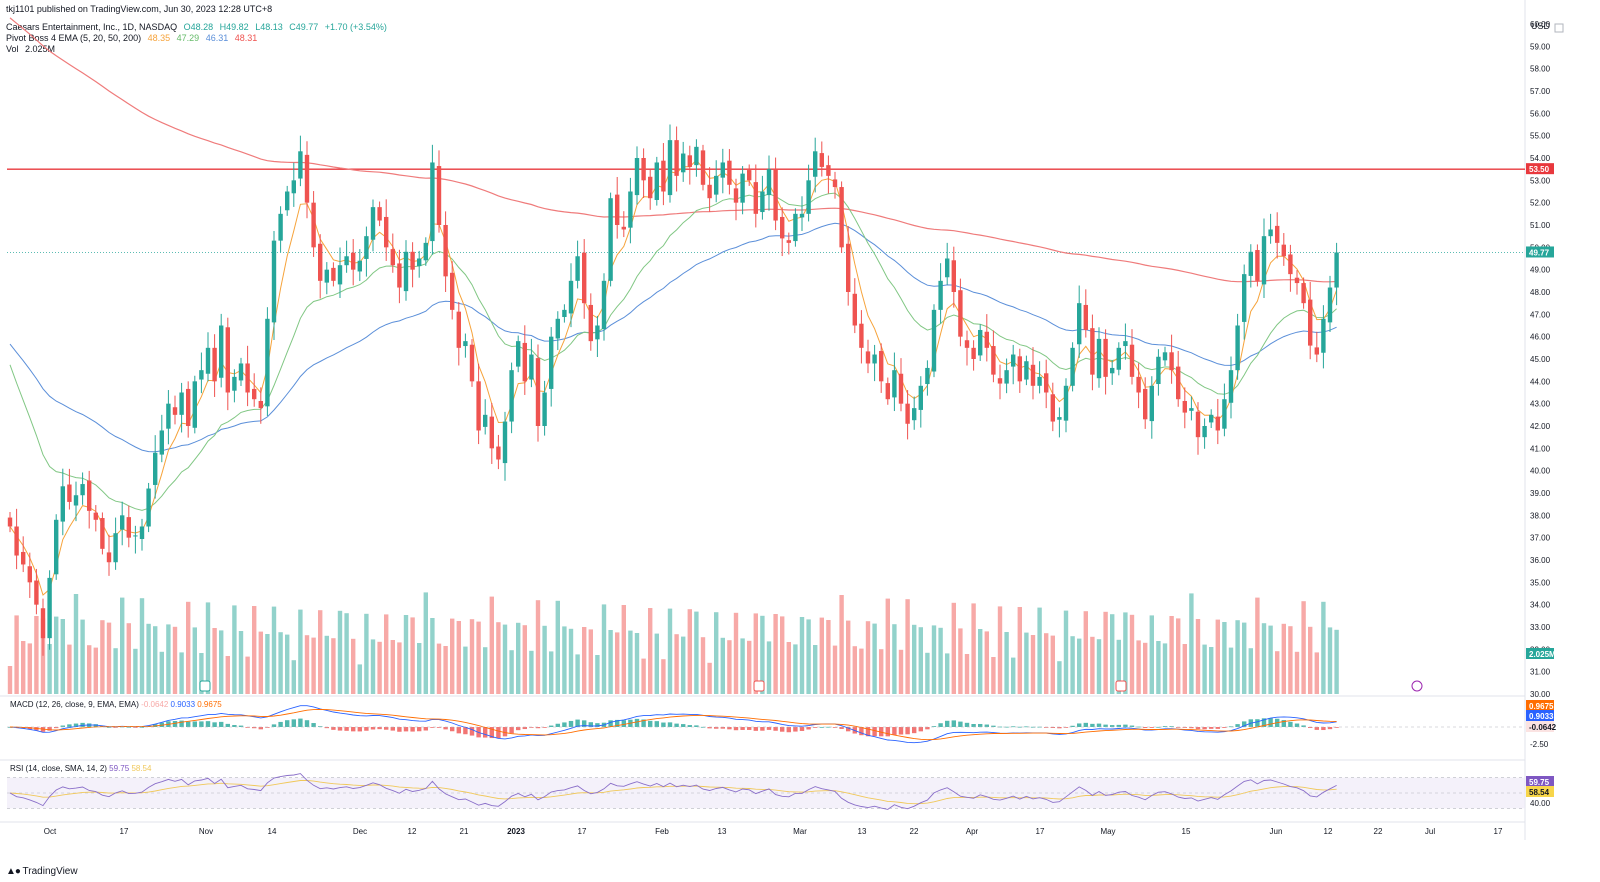 This screenshot has height=882, width=1600. What do you see at coordinates (12, 49) in the screenshot?
I see `vol-label: Vol` at bounding box center [12, 49].